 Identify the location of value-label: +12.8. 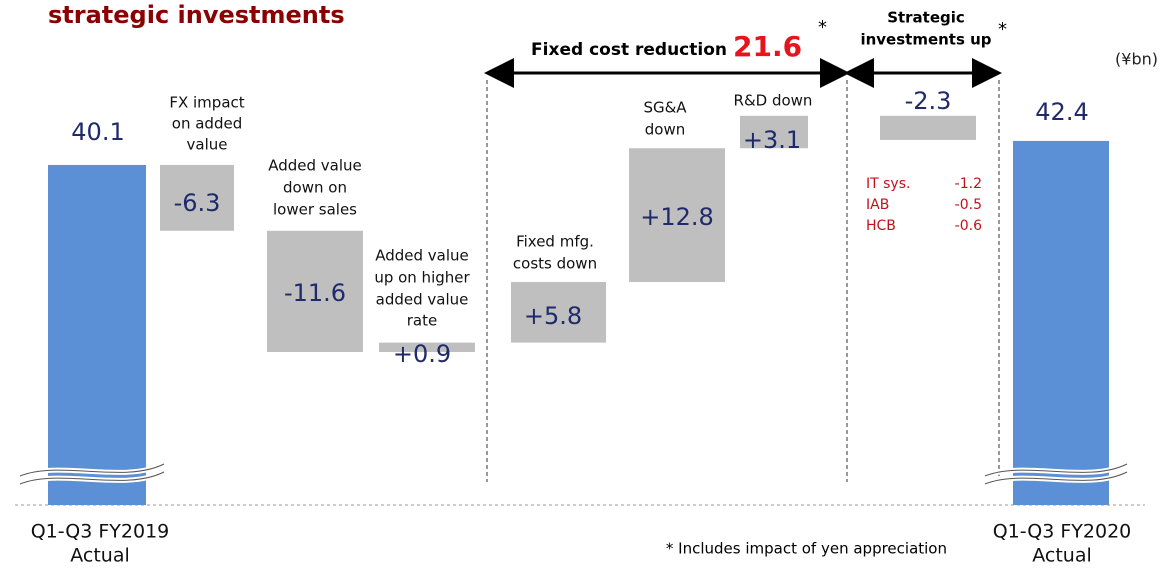
(677, 217).